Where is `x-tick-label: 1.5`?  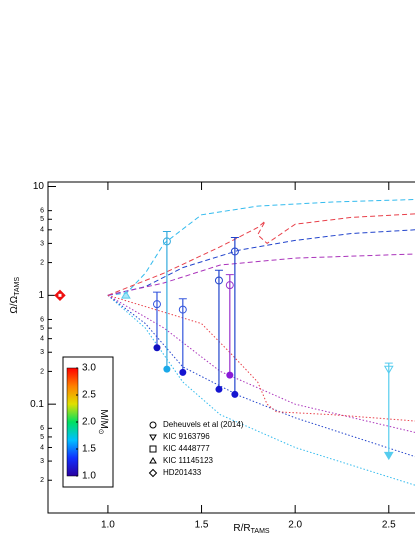
x-tick-label: 1.5 is located at coordinates (202, 525).